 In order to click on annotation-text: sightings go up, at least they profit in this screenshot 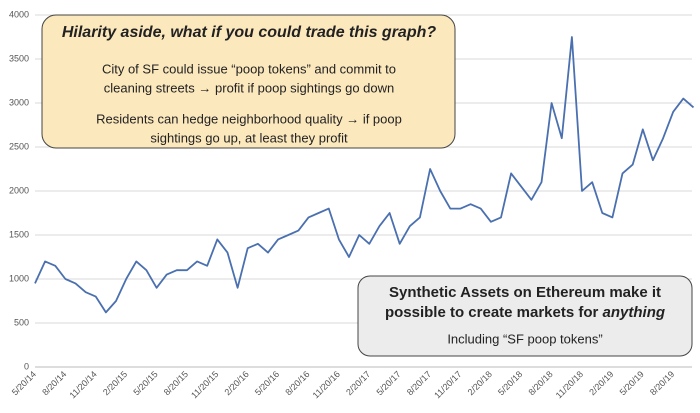, I will do `click(249, 137)`.